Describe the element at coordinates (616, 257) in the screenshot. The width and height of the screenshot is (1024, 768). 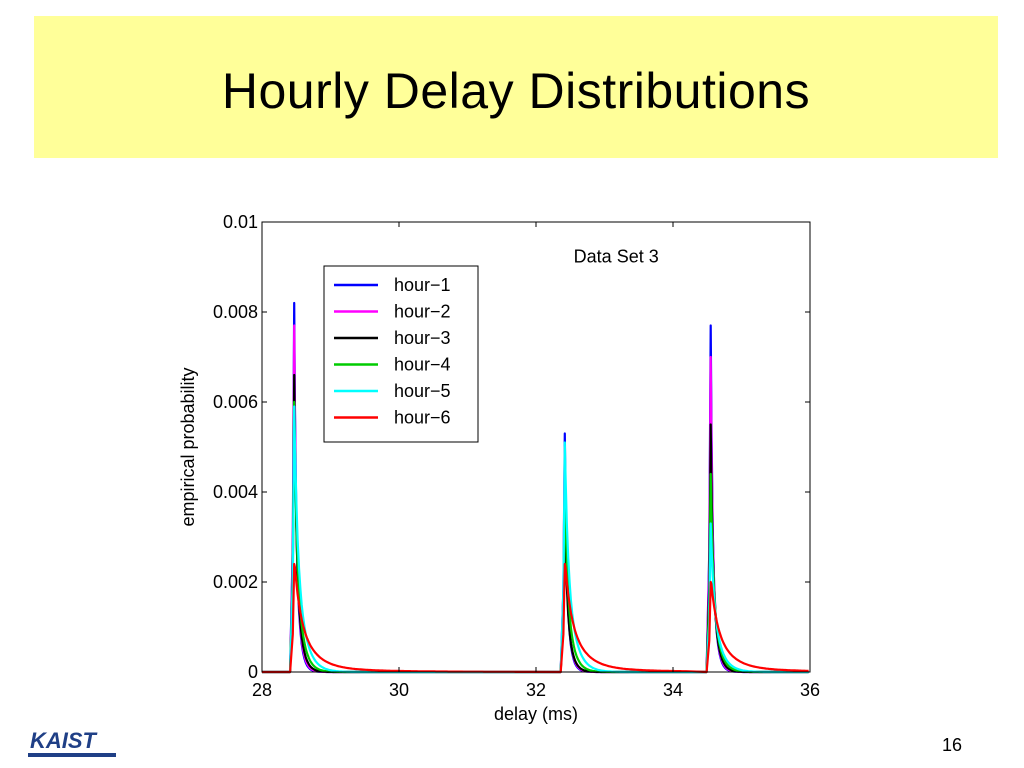
I see `chart-annotation: Data Set 3` at that location.